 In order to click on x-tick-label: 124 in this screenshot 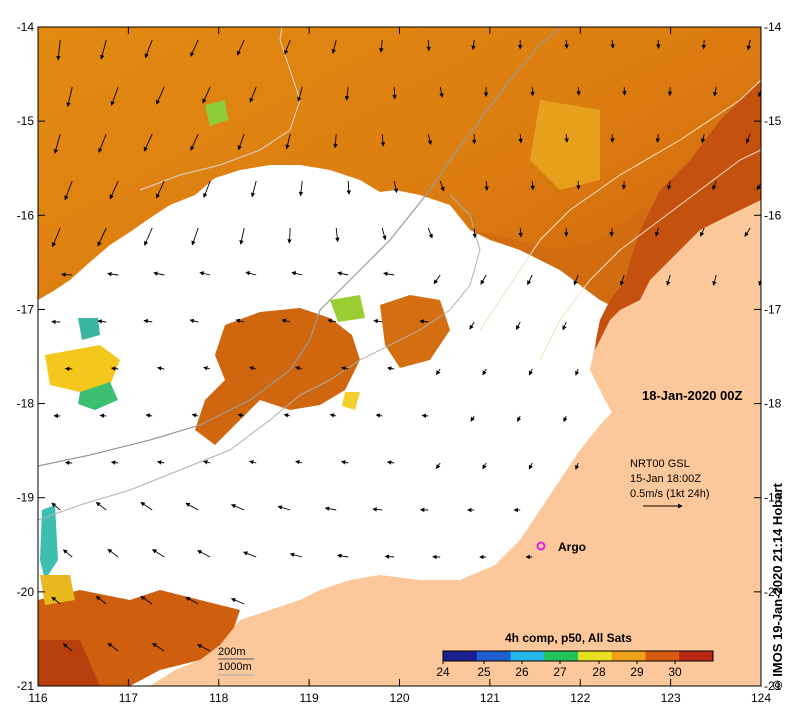, I will do `click(761, 698)`.